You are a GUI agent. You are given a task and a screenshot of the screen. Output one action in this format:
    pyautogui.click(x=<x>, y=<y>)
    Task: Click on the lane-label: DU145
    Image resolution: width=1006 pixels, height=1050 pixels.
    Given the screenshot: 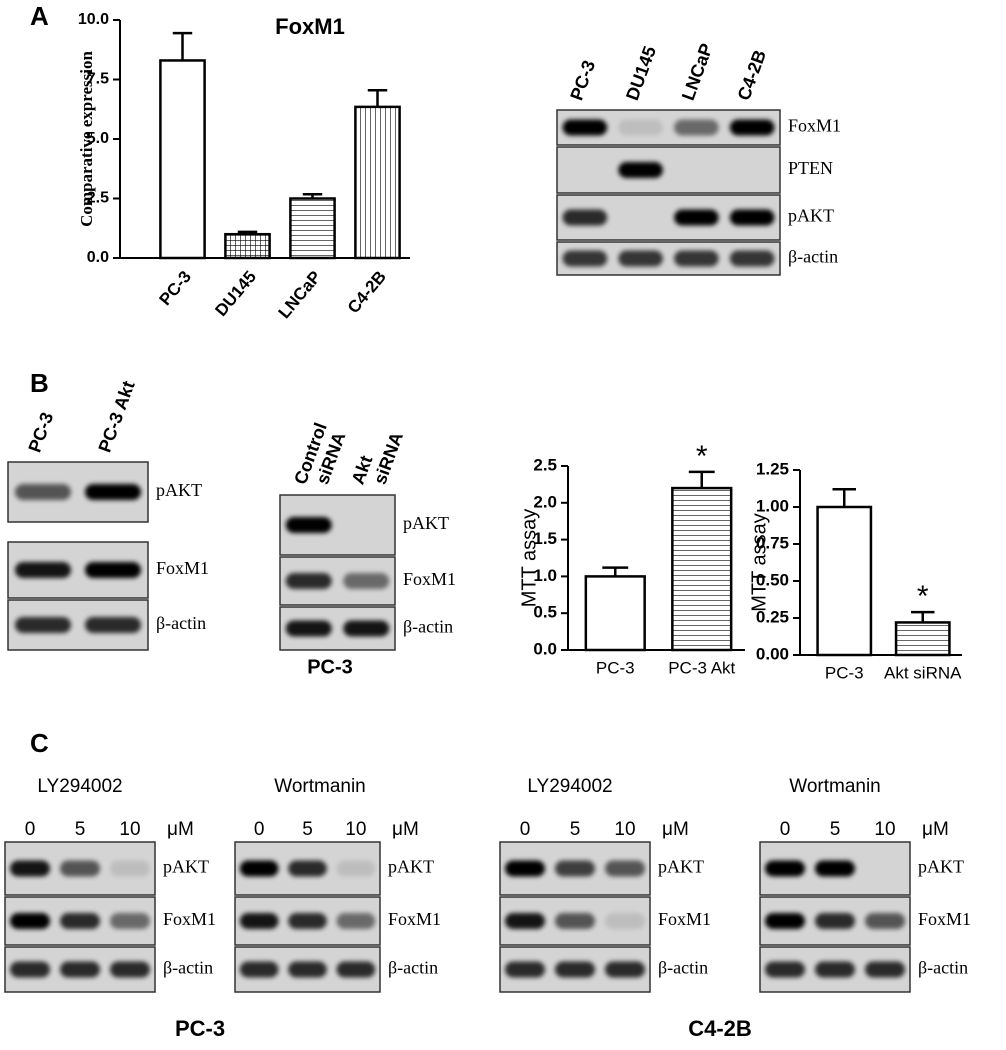 What is the action you would take?
    pyautogui.click(x=641, y=73)
    